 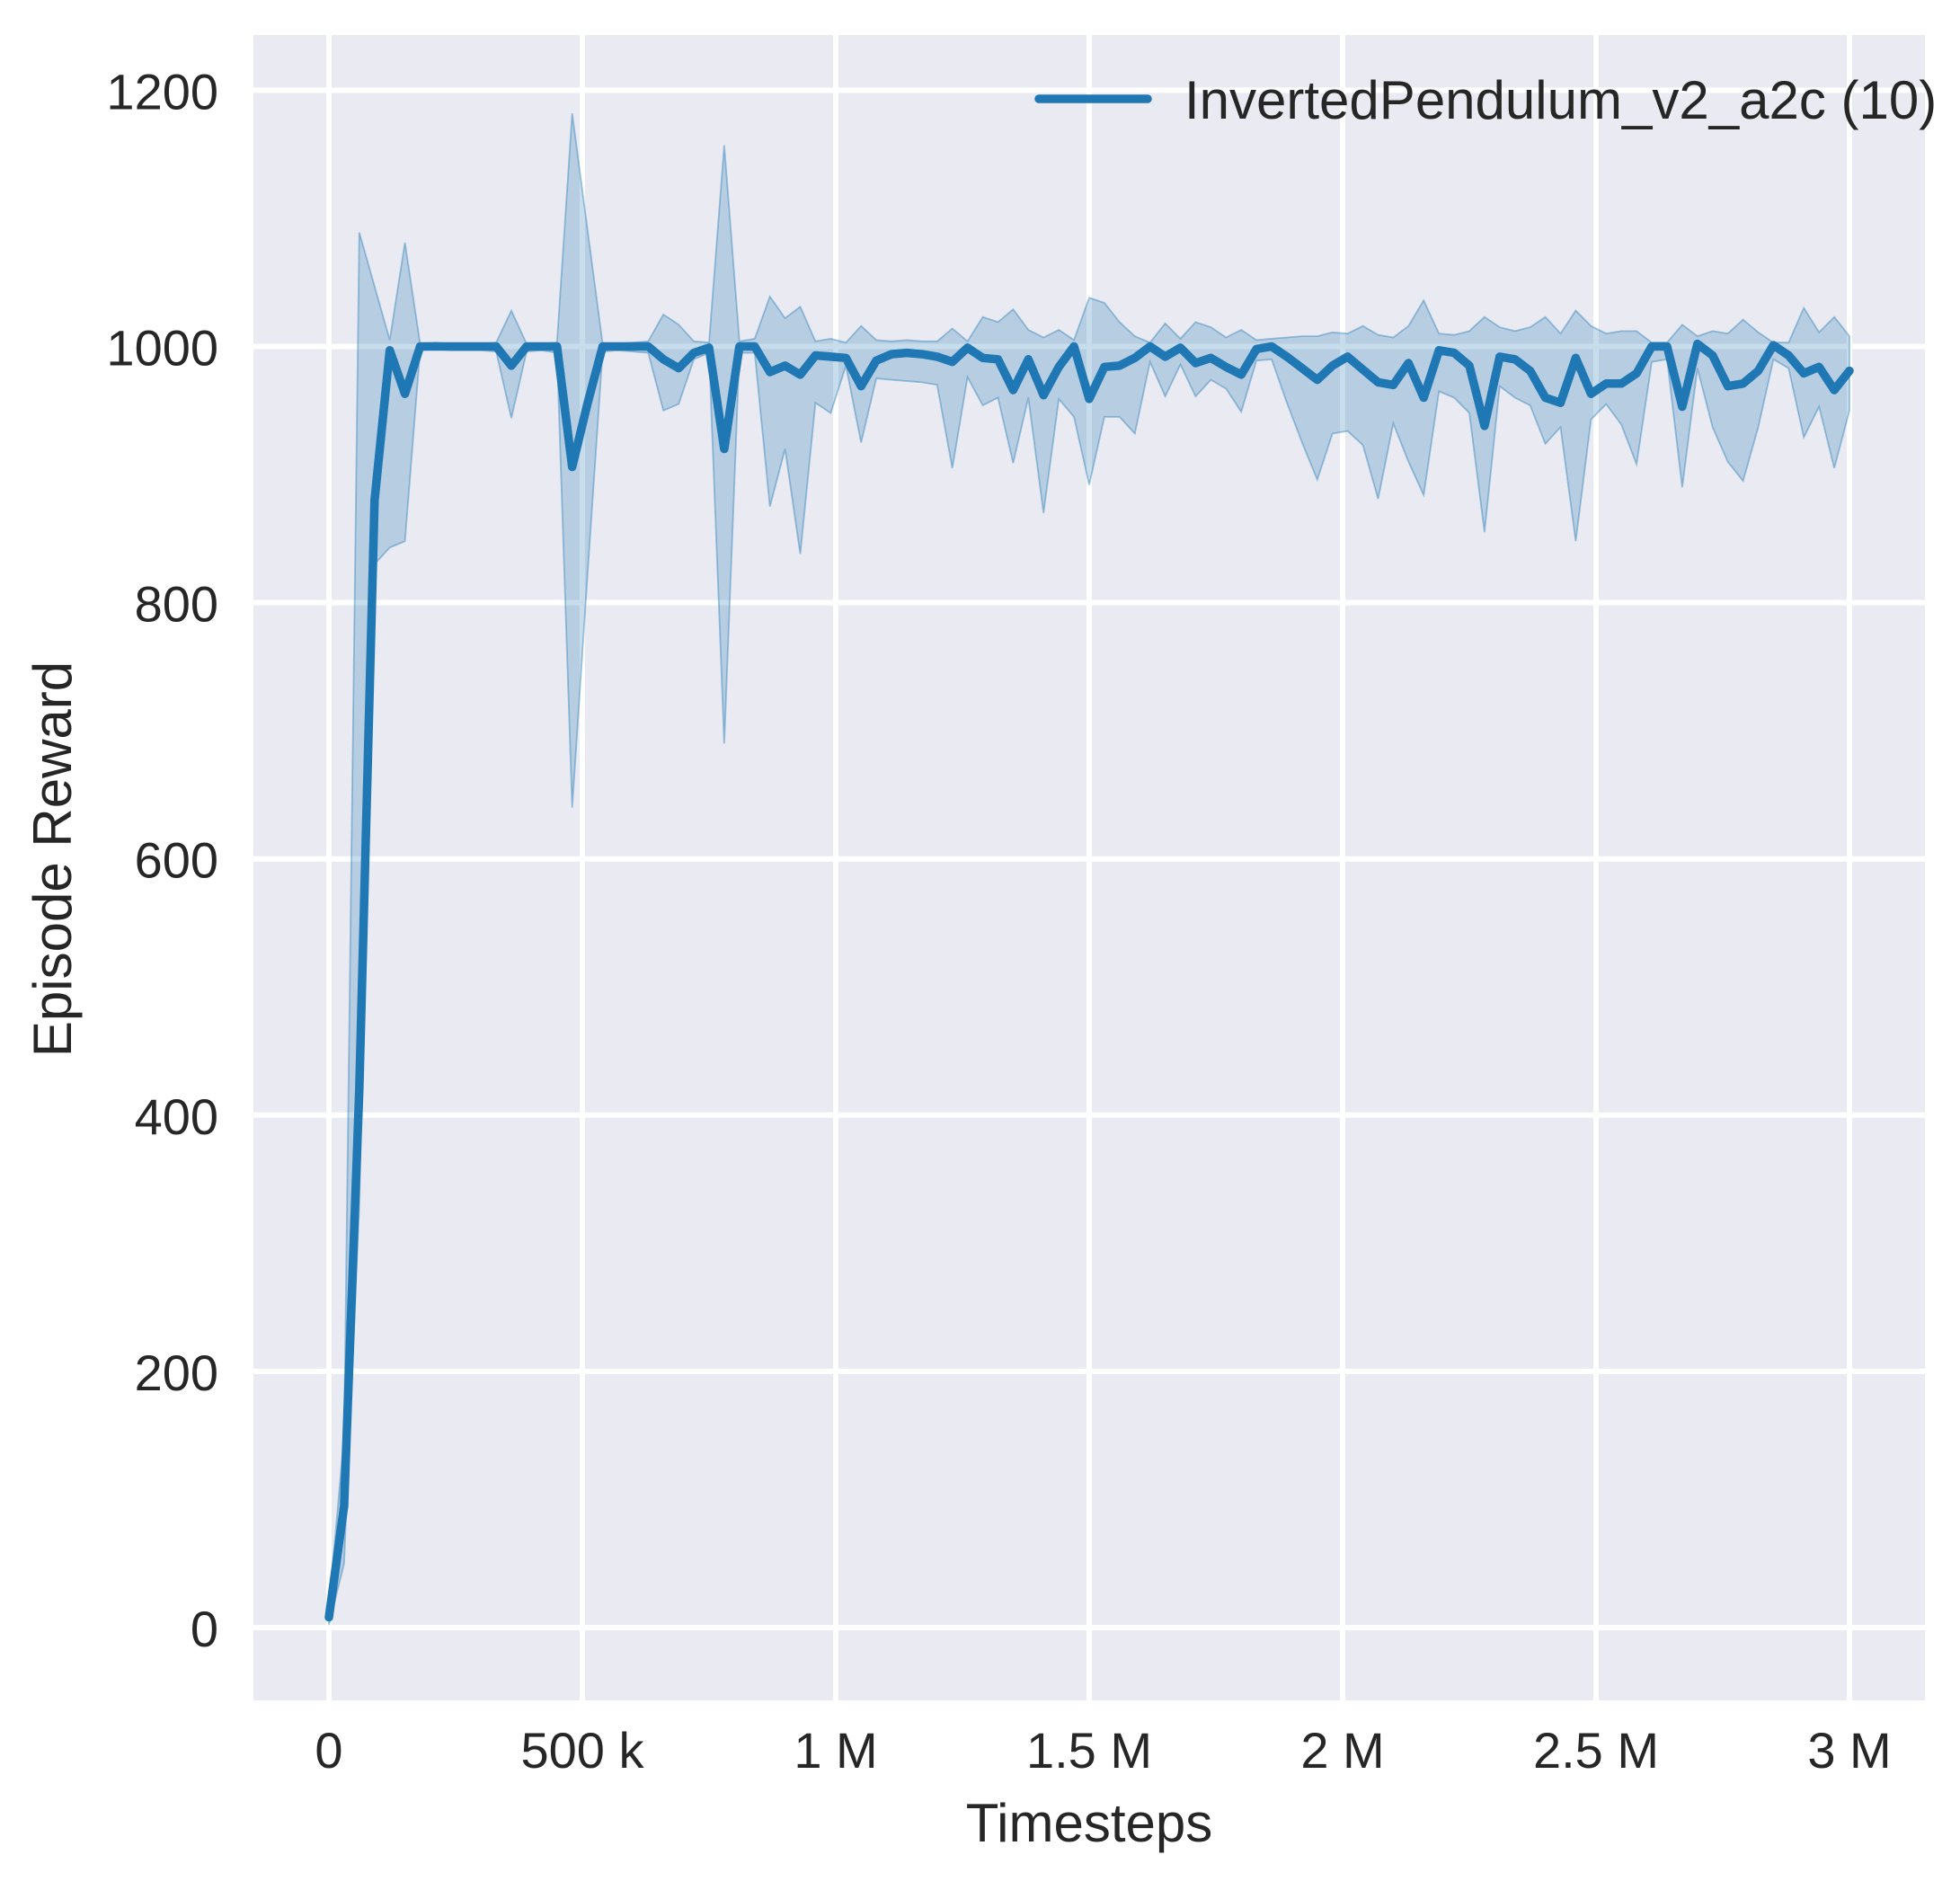 What do you see at coordinates (53, 859) in the screenshot?
I see `svg-text: Episode Reward` at bounding box center [53, 859].